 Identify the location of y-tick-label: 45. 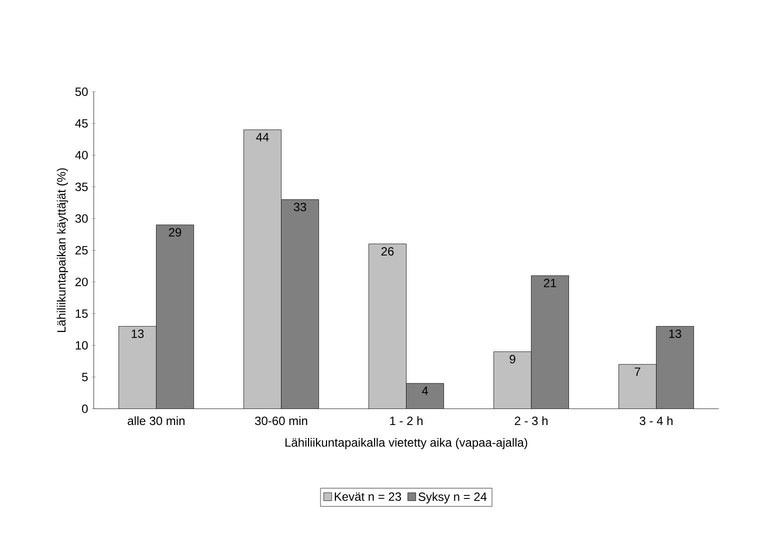
(81, 123).